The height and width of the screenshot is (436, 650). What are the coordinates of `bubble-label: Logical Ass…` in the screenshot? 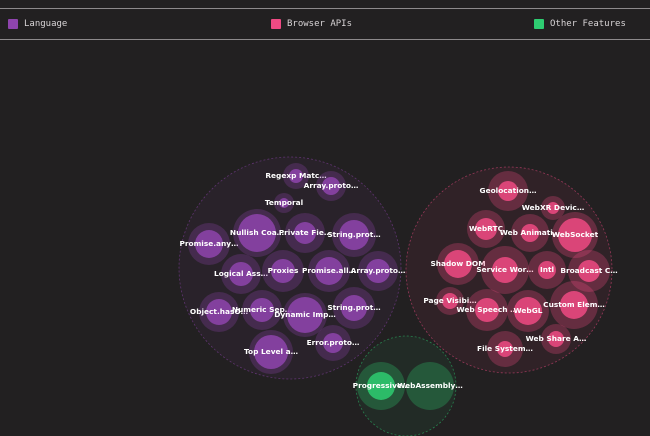 It's located at (241, 273).